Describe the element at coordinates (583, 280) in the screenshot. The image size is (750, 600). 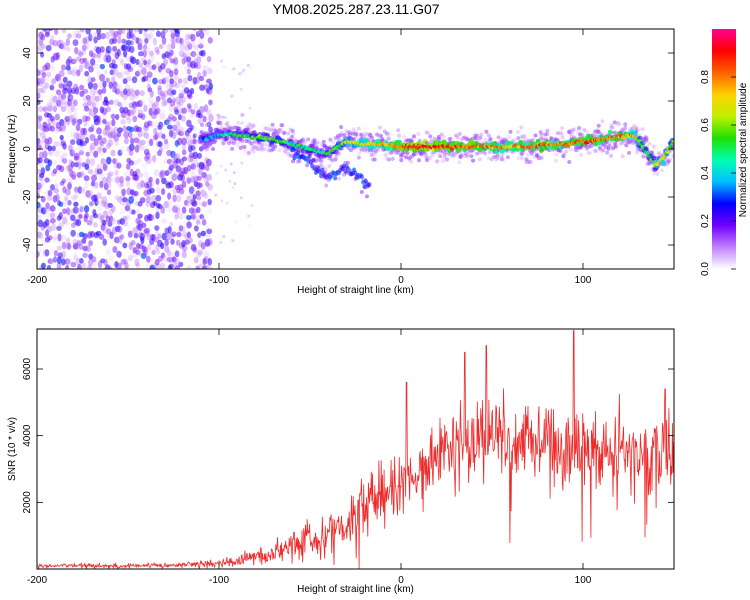
I see `x-tick-label: 100` at that location.